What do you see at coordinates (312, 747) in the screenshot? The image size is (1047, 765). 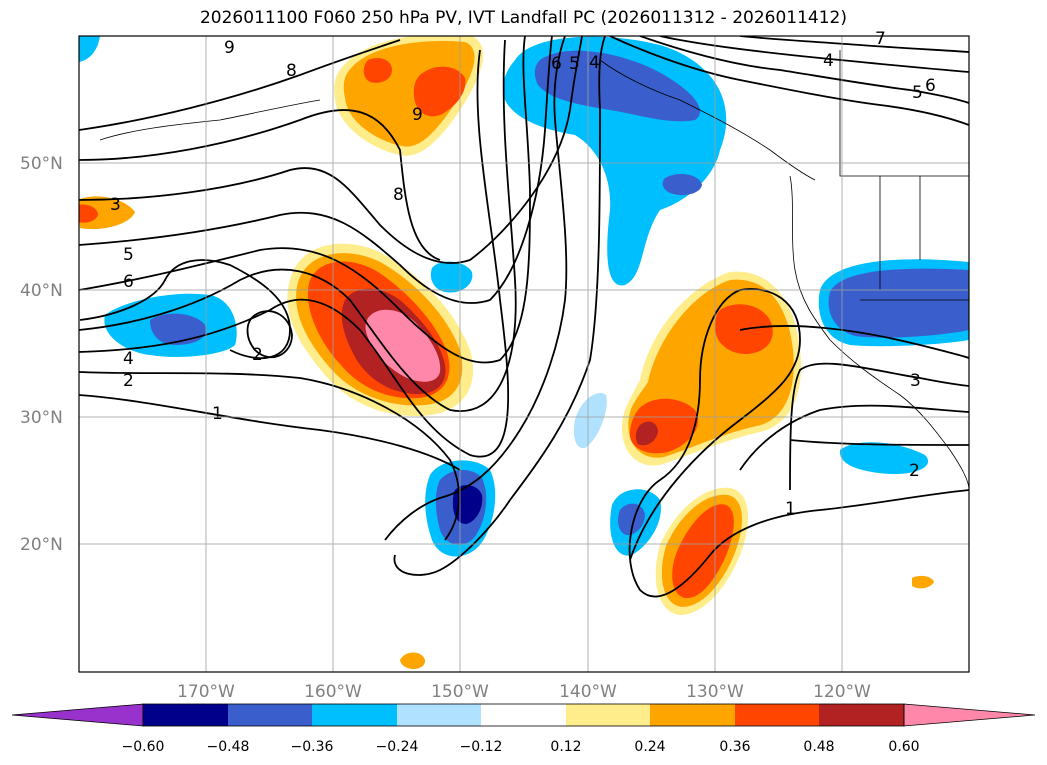 I see `colorbar-tick: −0.36` at bounding box center [312, 747].